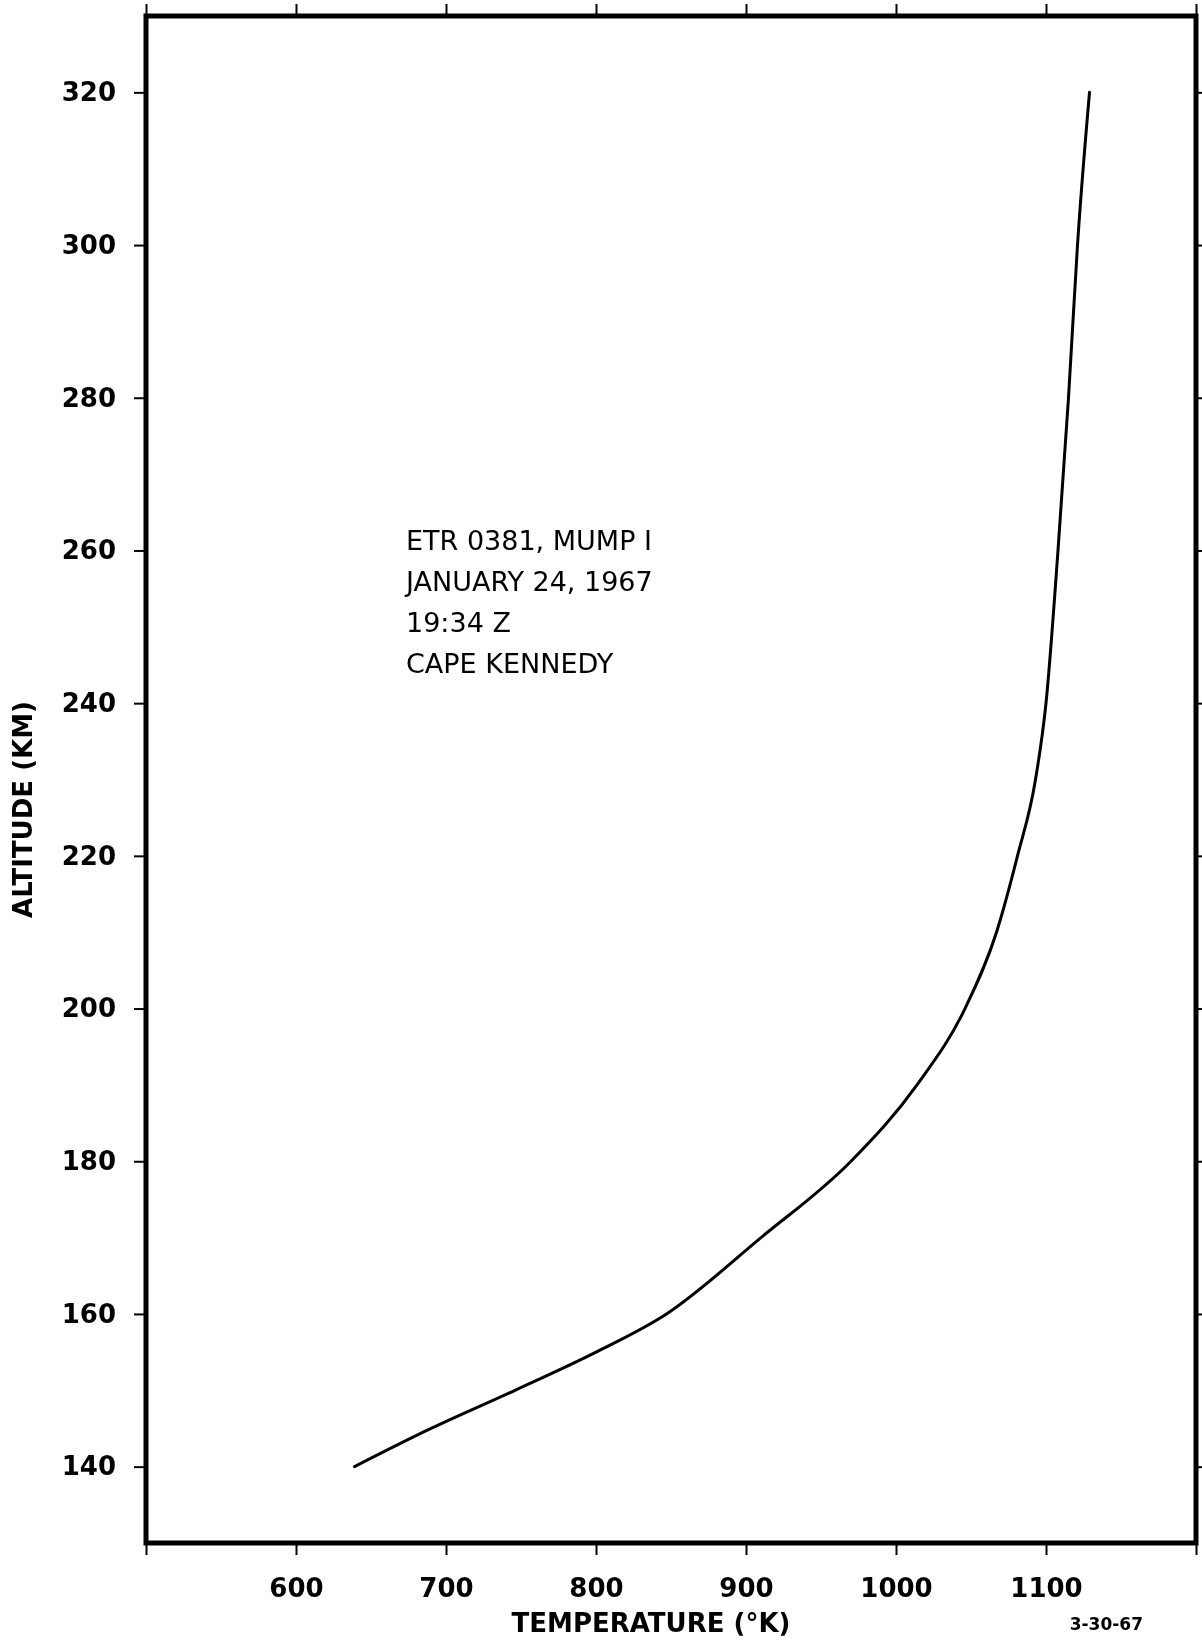 The width and height of the screenshot is (1202, 1640). Describe the element at coordinates (1046, 1588) in the screenshot. I see `x-tick-label: 1100` at that location.